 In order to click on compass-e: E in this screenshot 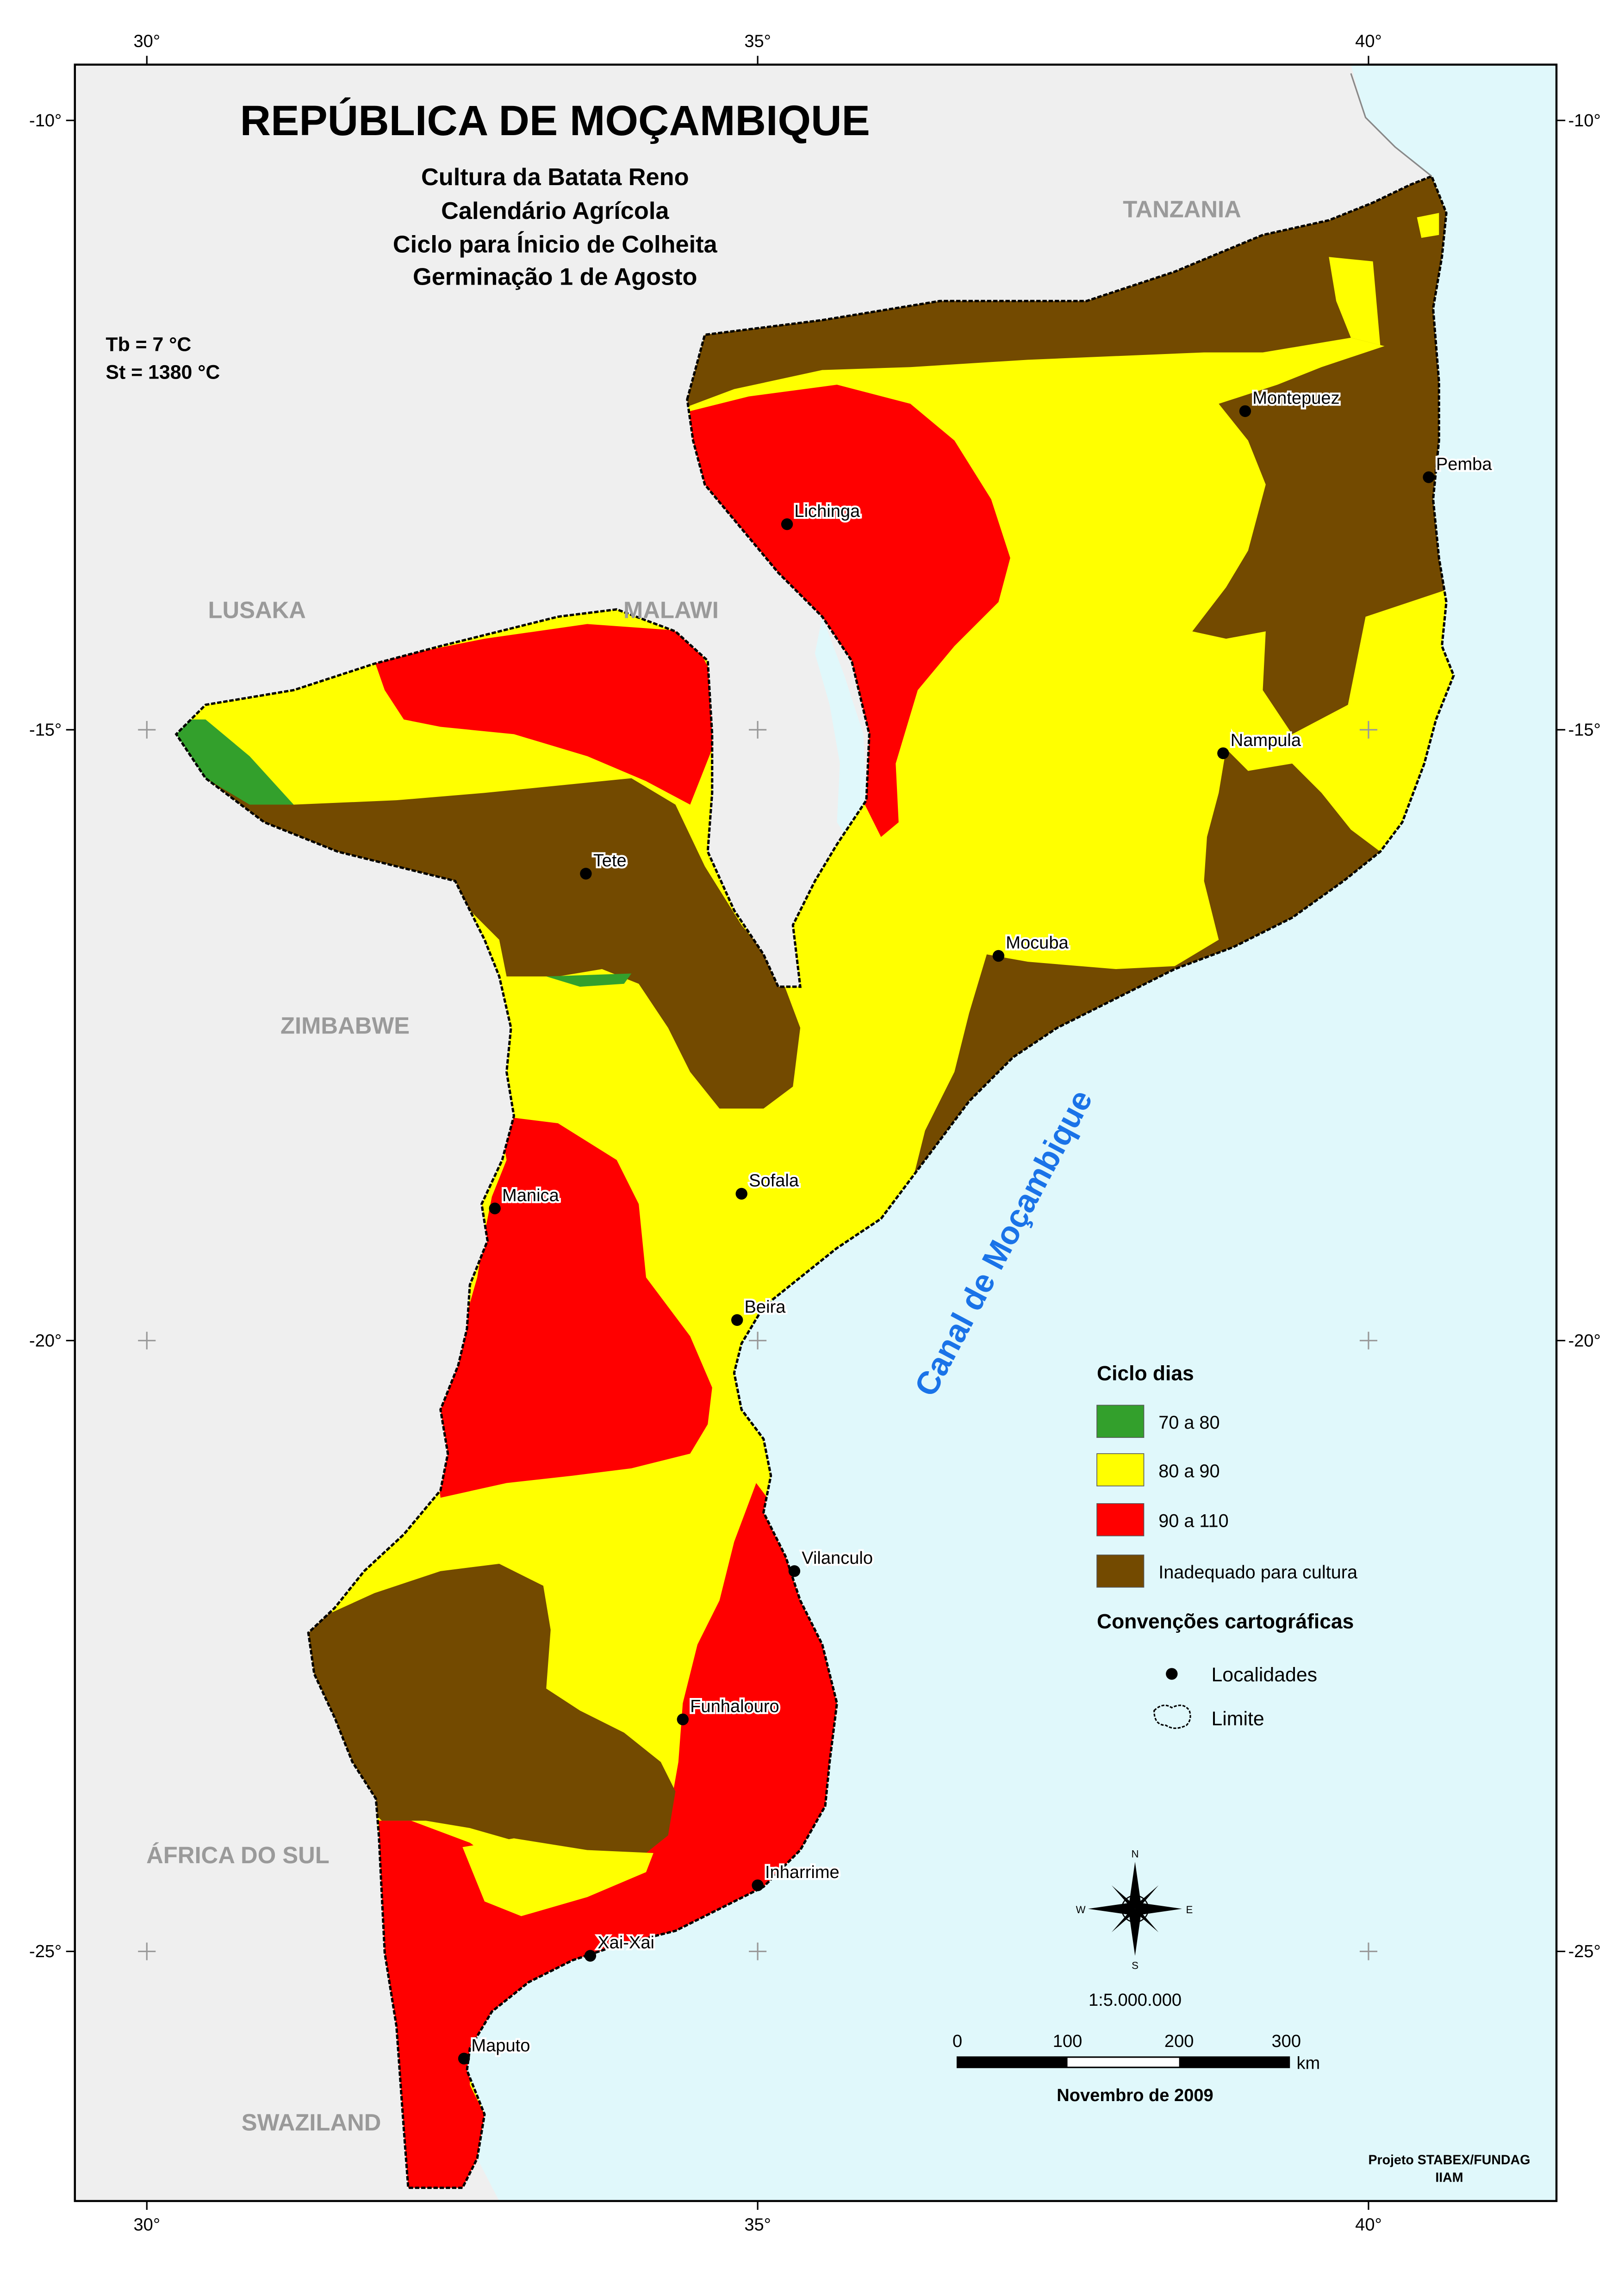, I will do `click(1189, 1910)`.